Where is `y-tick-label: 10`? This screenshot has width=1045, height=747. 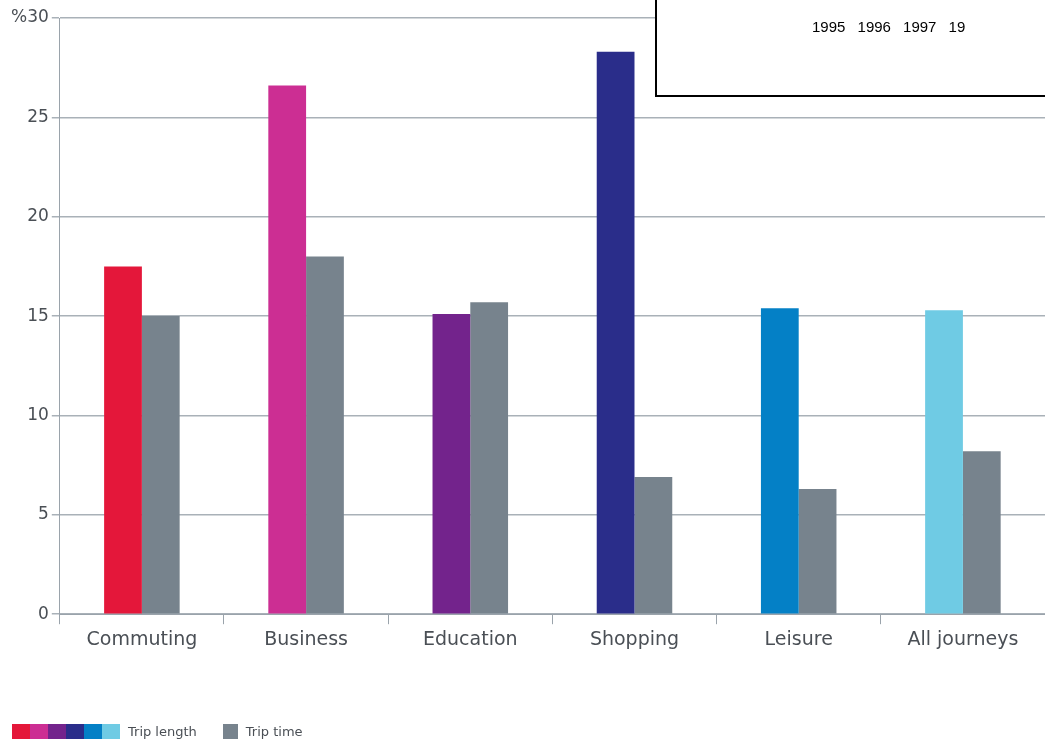
y-tick-label: 10 is located at coordinates (38, 413).